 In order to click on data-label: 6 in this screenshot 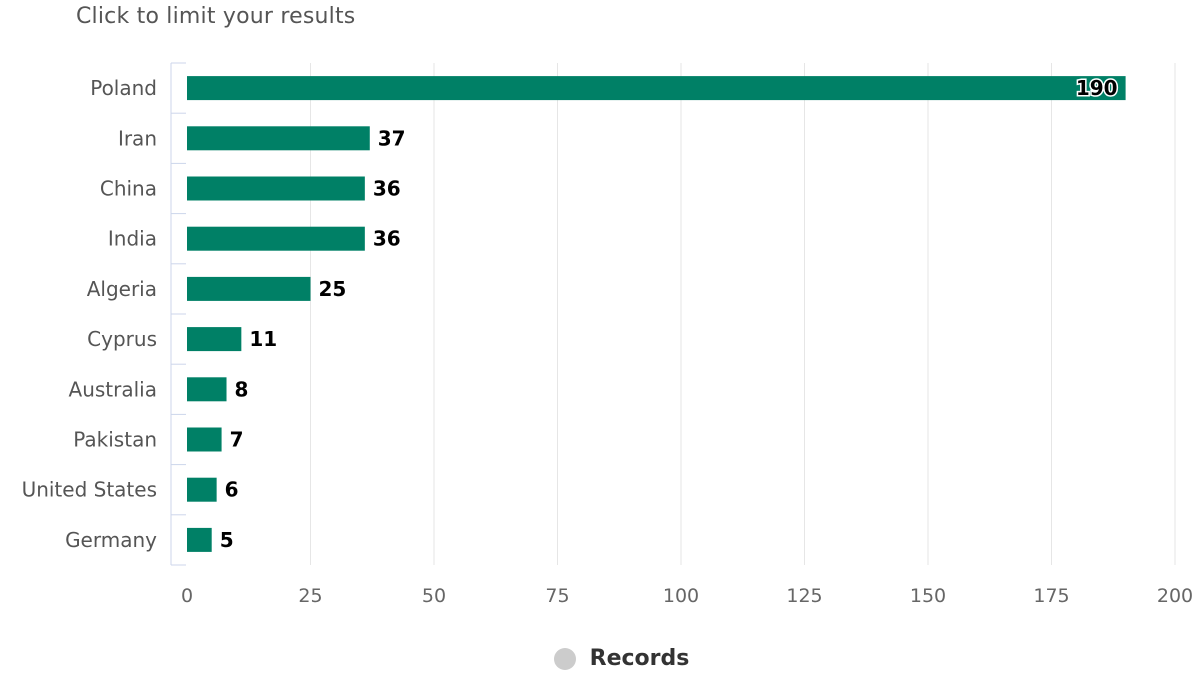, I will do `click(232, 490)`.